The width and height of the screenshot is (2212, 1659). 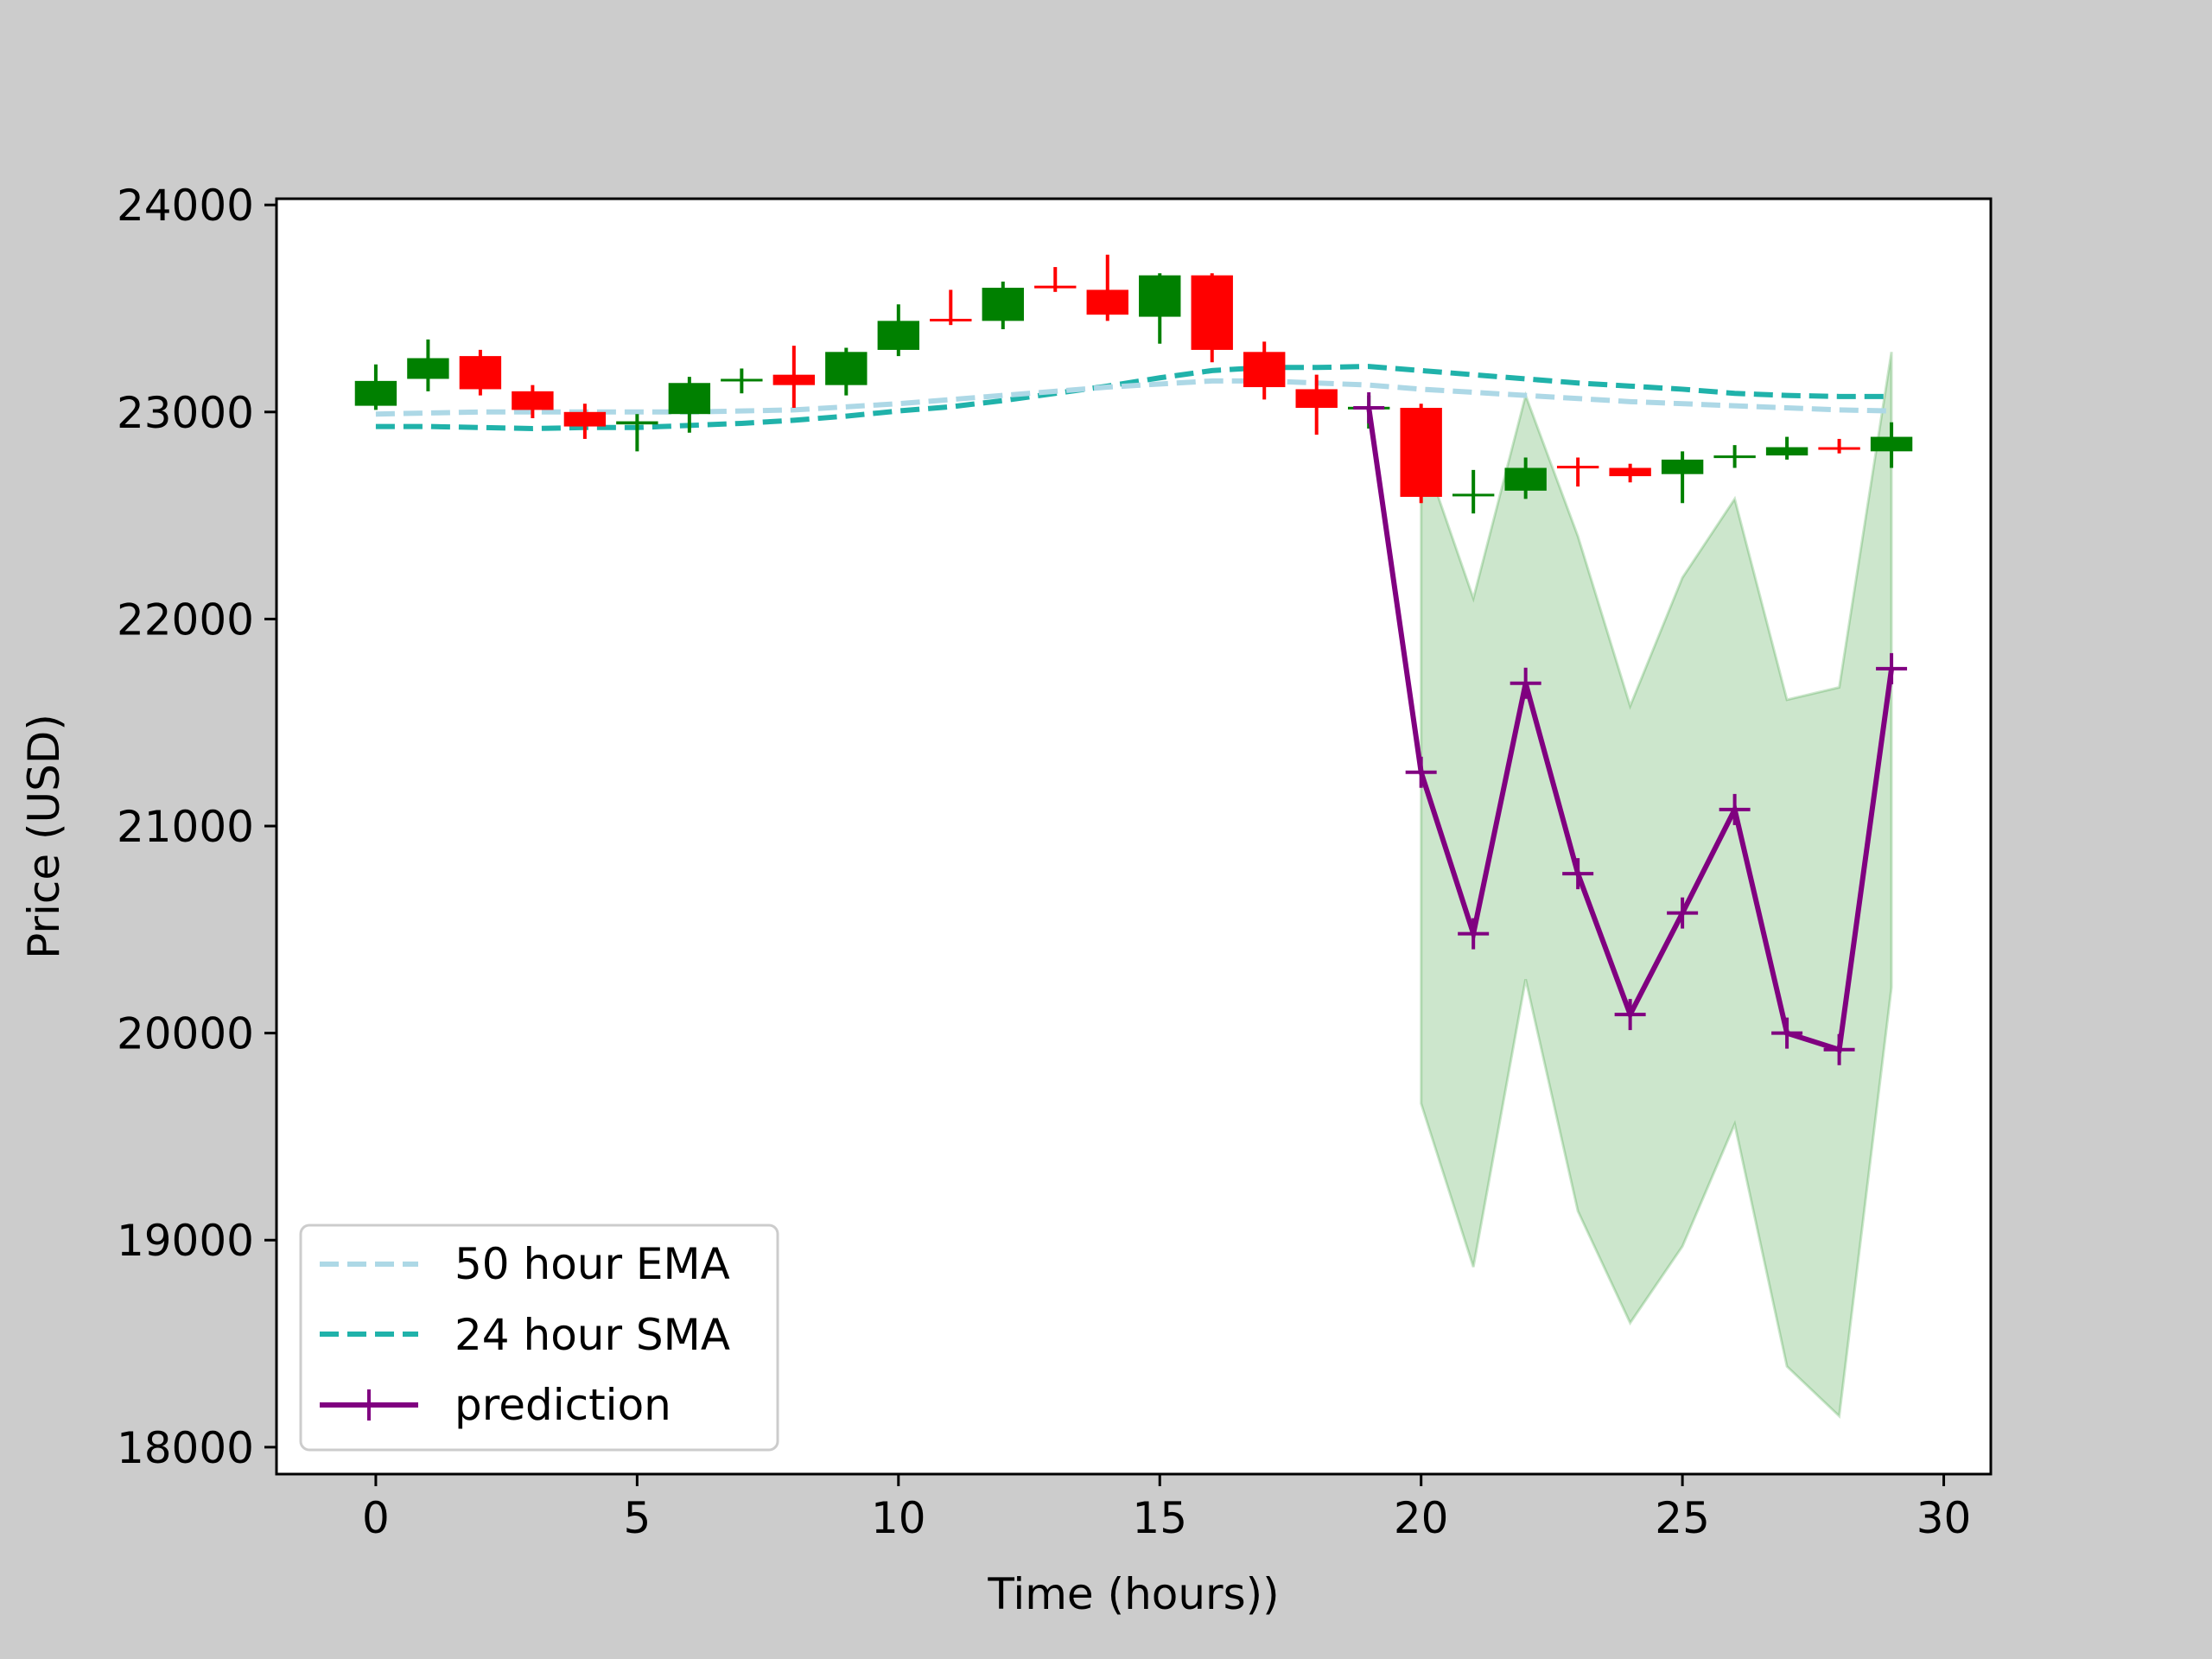 I want to click on y-axis-ticks: 18000 19000 20000 21000 22000 23000 24000, so click(x=196, y=827).